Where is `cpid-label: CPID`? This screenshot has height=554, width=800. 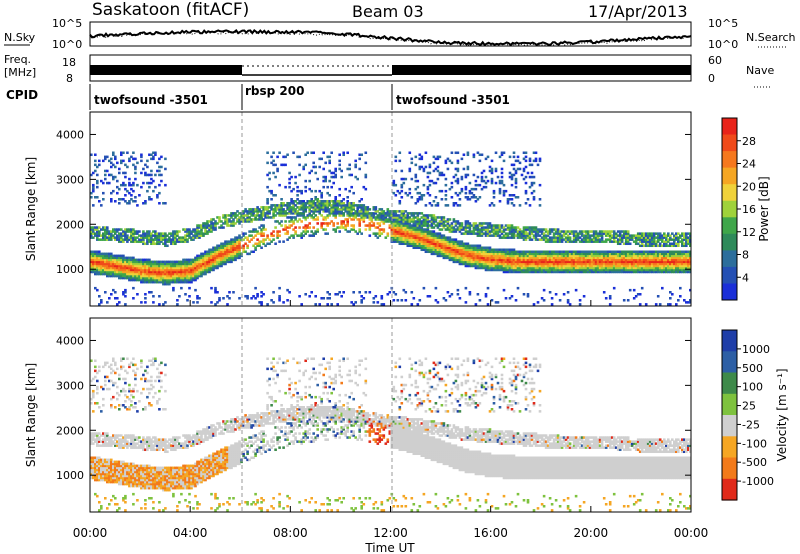
cpid-label: CPID is located at coordinates (22, 95).